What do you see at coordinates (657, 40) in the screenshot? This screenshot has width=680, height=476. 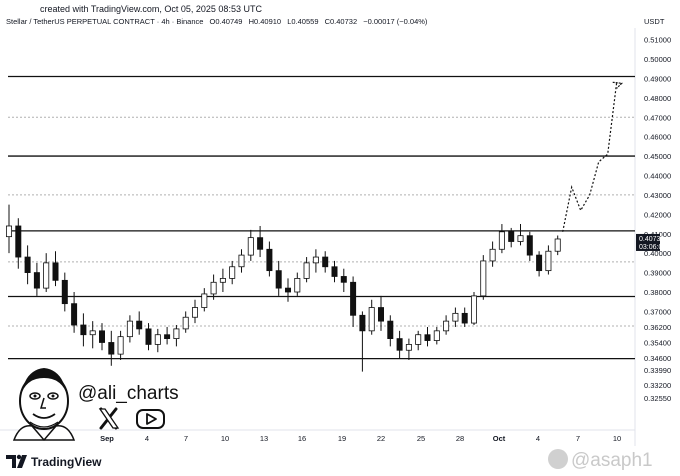 I see `price-tick-label: 0.51000` at bounding box center [657, 40].